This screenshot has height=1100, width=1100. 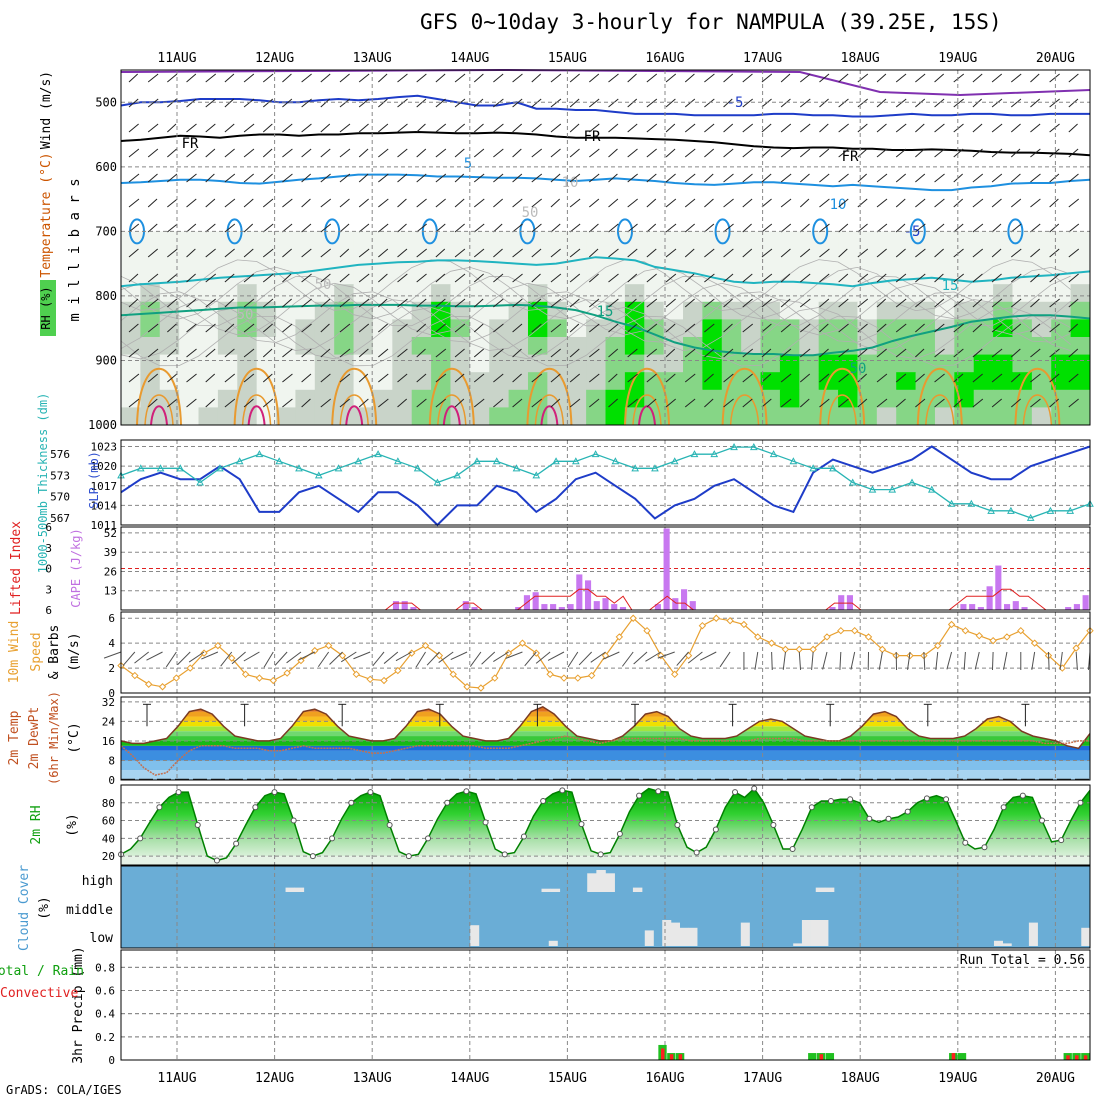 What do you see at coordinates (762, 1078) in the screenshot?
I see `date-label-bottom: 17AUG` at bounding box center [762, 1078].